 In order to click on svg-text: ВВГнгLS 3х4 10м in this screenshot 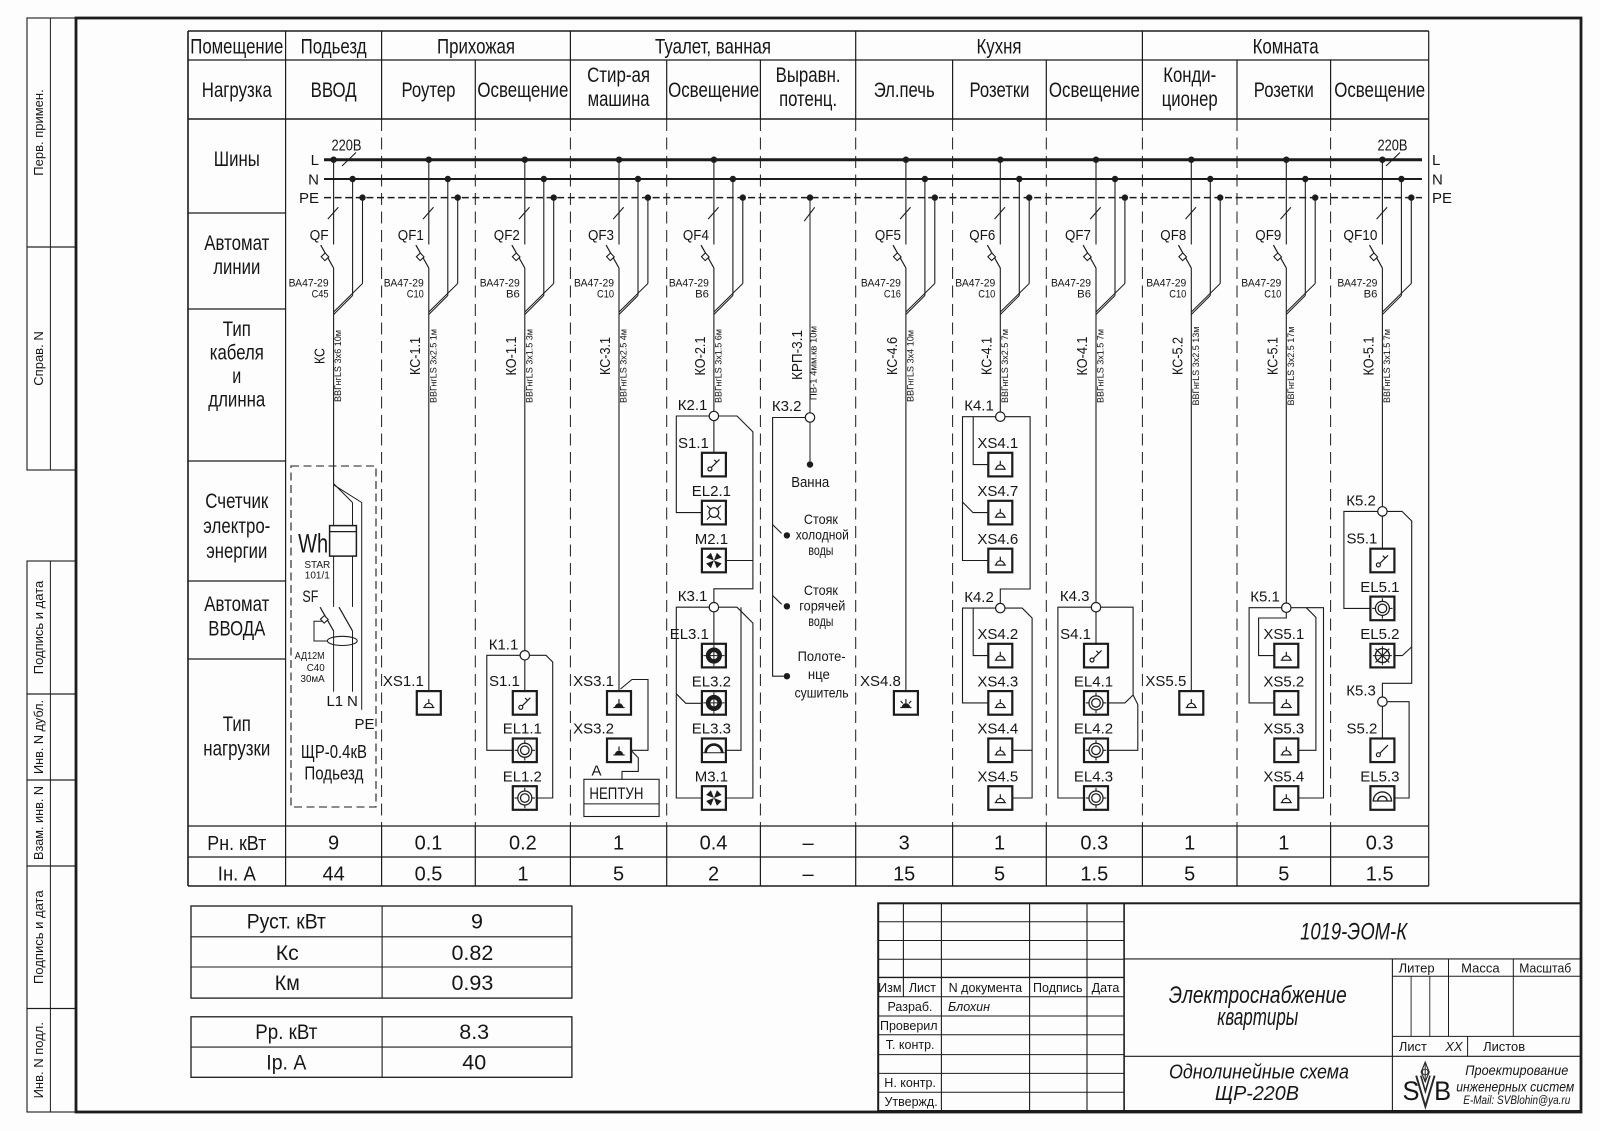, I will do `click(910, 366)`.